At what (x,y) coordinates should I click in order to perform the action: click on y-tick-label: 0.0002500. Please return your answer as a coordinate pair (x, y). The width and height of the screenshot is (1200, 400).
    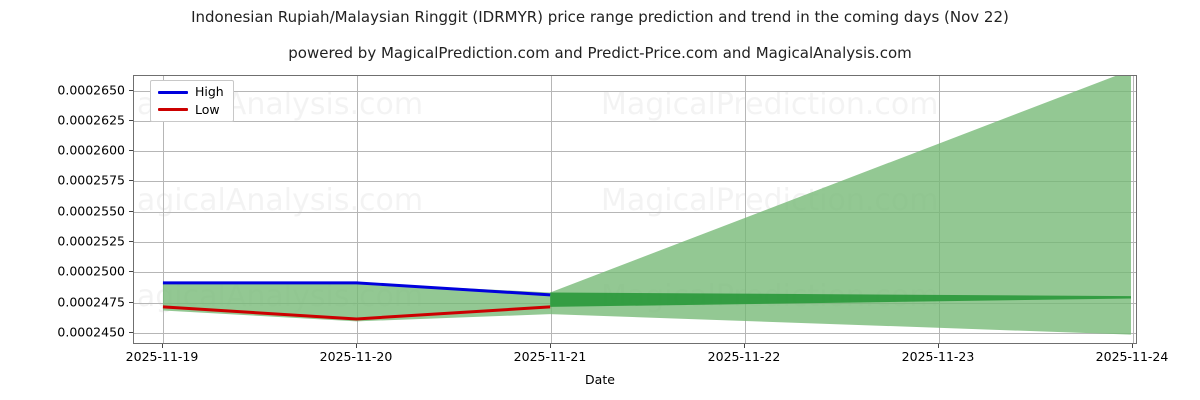
    Looking at the image, I should click on (91, 271).